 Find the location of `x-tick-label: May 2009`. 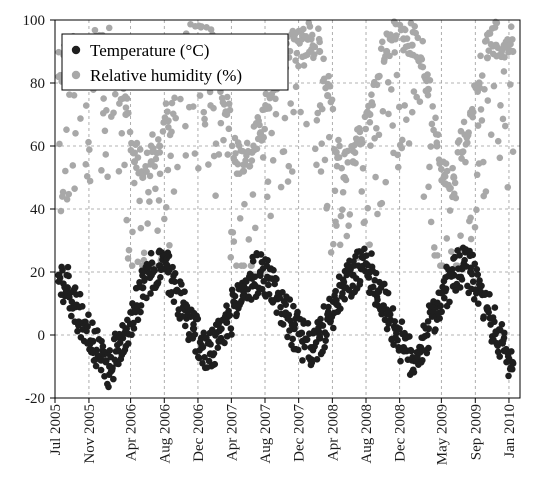

x-tick-label: May 2009 is located at coordinates (442, 434).